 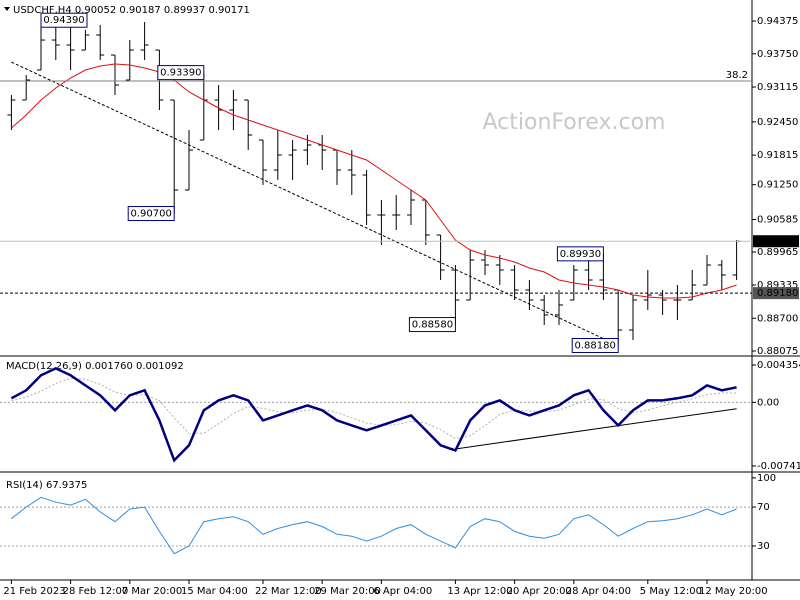 I want to click on y-tick-label: 0.88075, so click(x=777, y=351).